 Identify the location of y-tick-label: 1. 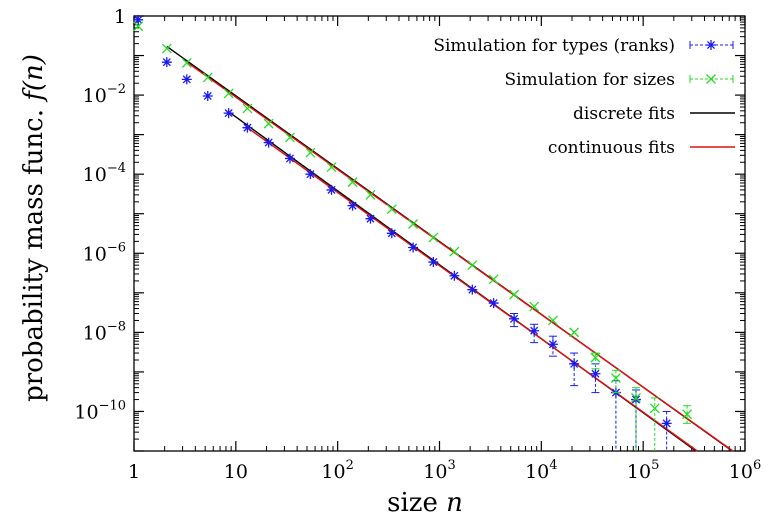
(120, 17).